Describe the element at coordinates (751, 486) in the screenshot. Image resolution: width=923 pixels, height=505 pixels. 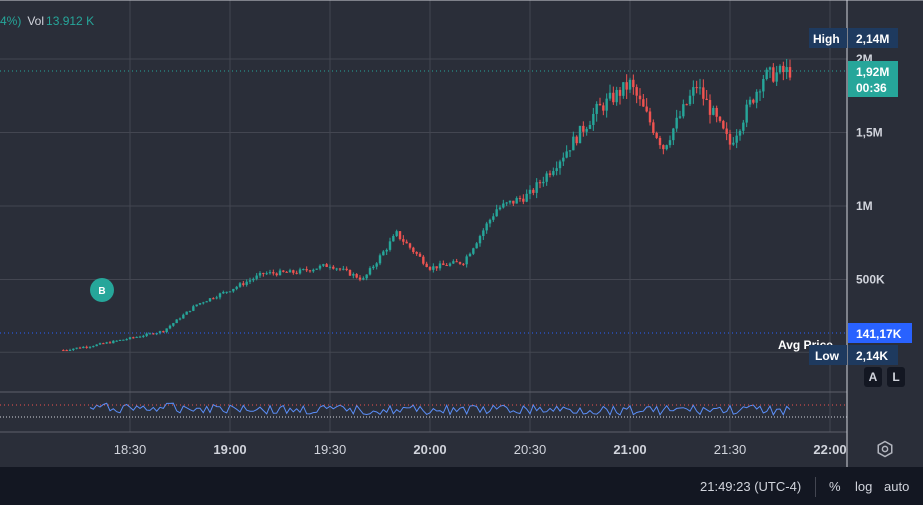
I see `clock-timezone: 21:49:23 (UTC-4)` at that location.